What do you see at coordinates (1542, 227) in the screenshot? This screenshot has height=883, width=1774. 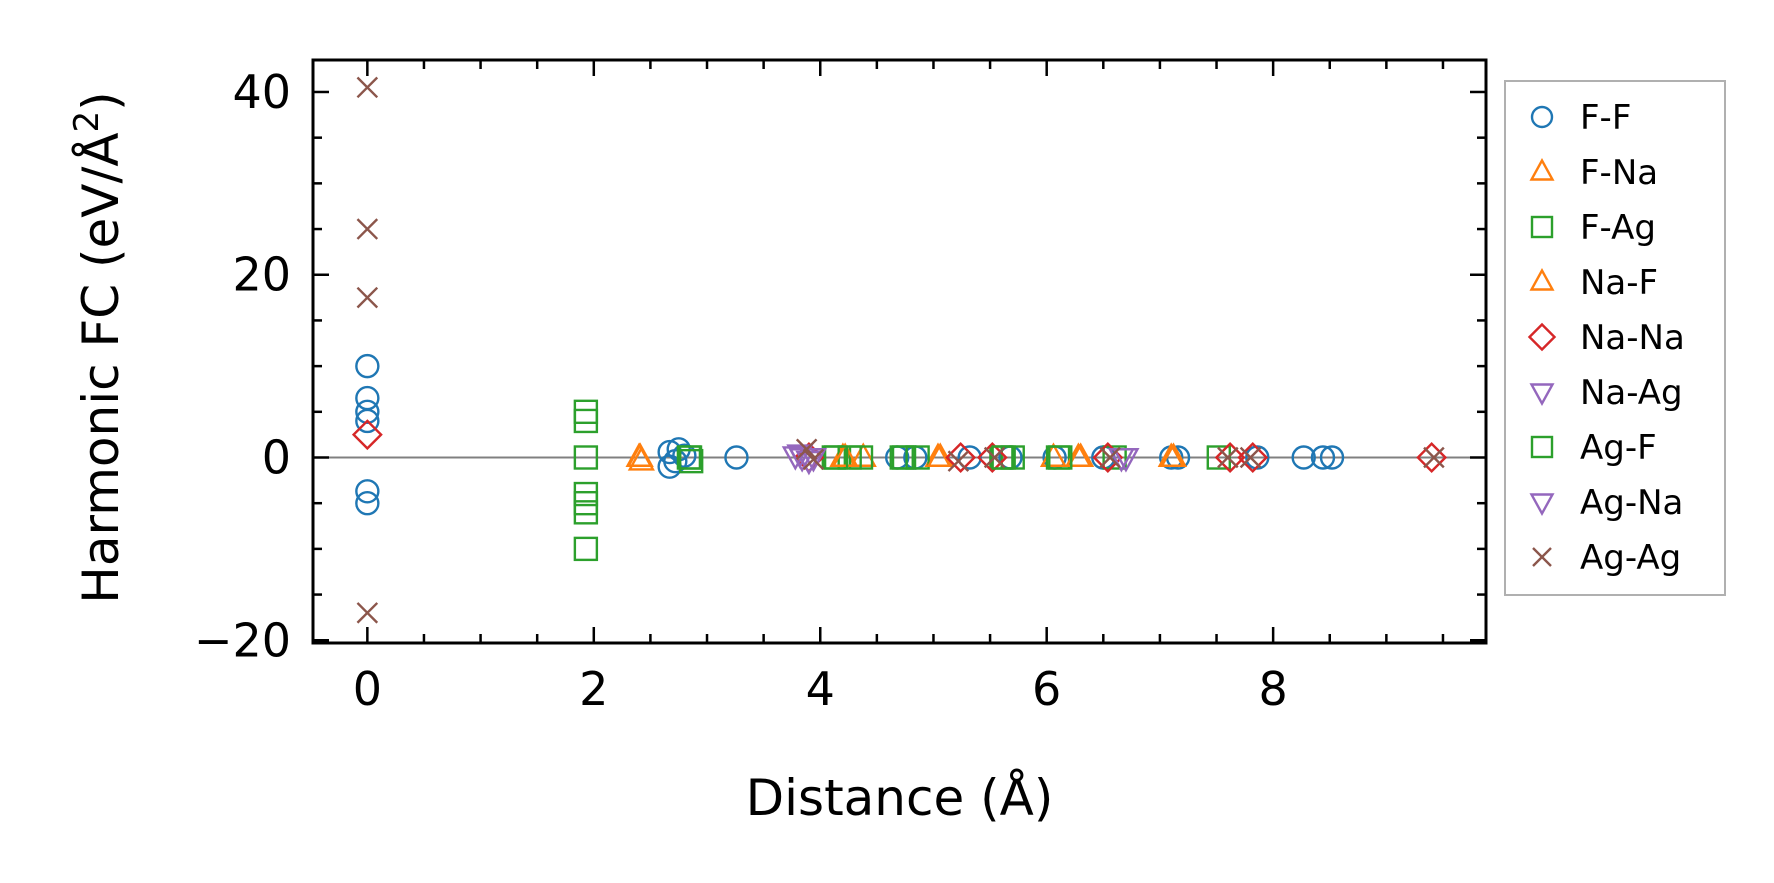 I see `legend-marker-f-ag` at bounding box center [1542, 227].